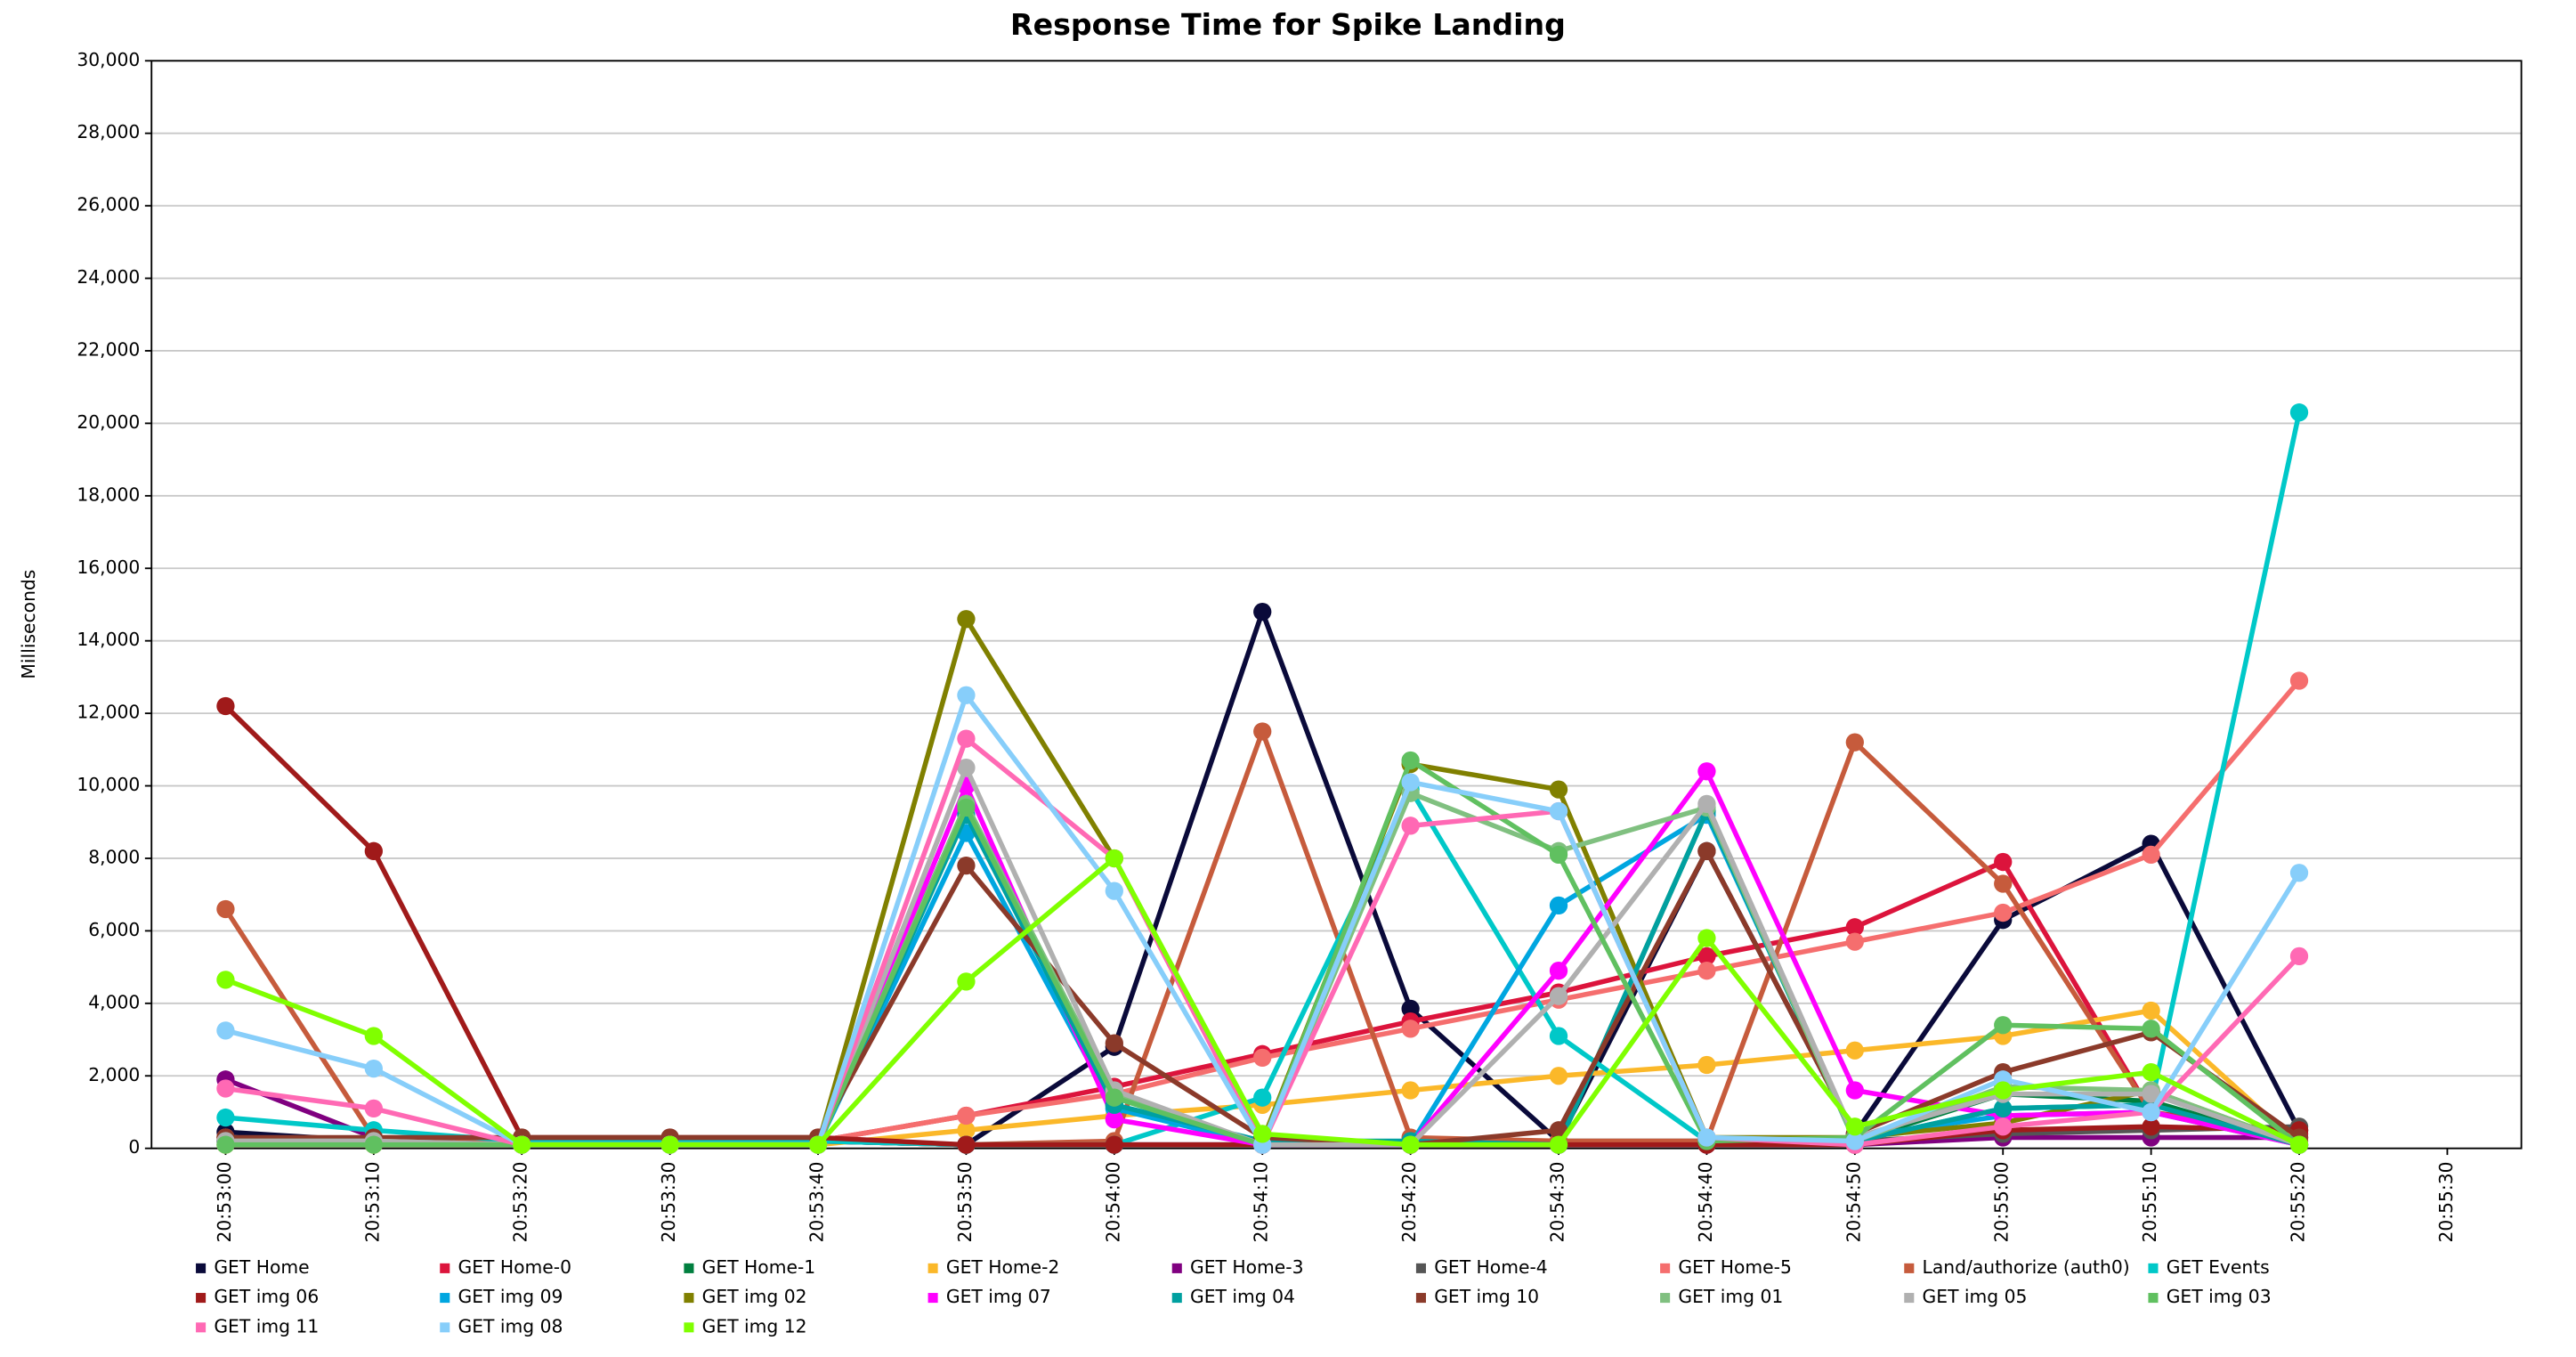 The height and width of the screenshot is (1357, 2576). Describe the element at coordinates (510, 1296) in the screenshot. I see `legend-label: GET img 09` at that location.